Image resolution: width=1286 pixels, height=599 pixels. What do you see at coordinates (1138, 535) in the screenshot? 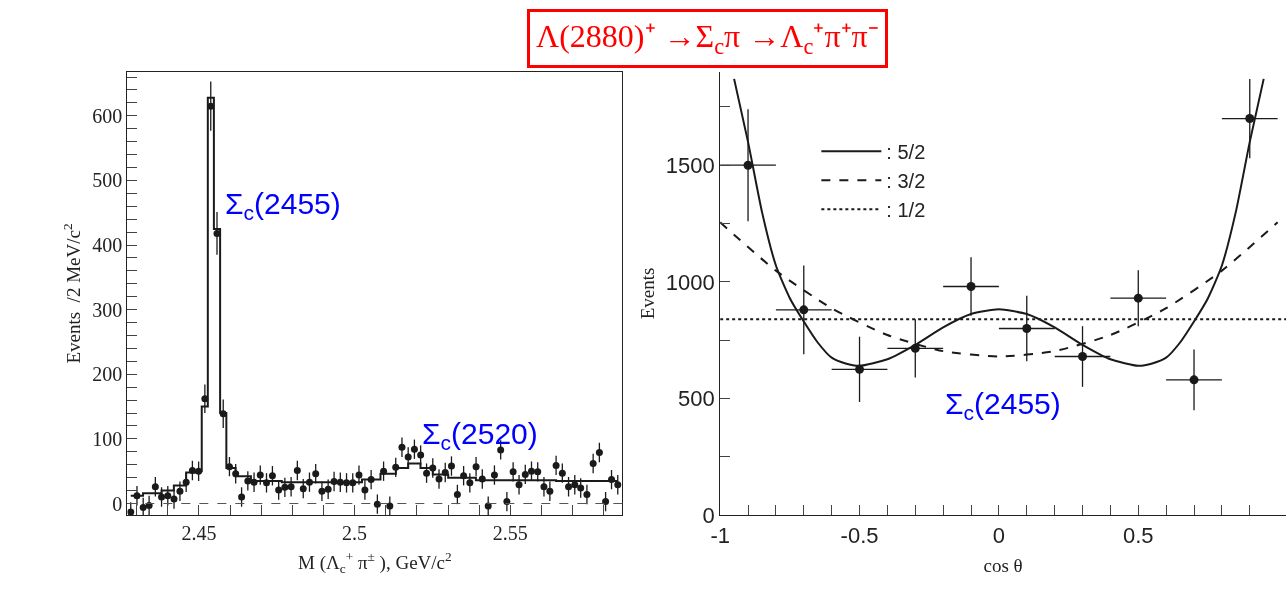
I see `x-tick-label: 0.5` at bounding box center [1138, 535].